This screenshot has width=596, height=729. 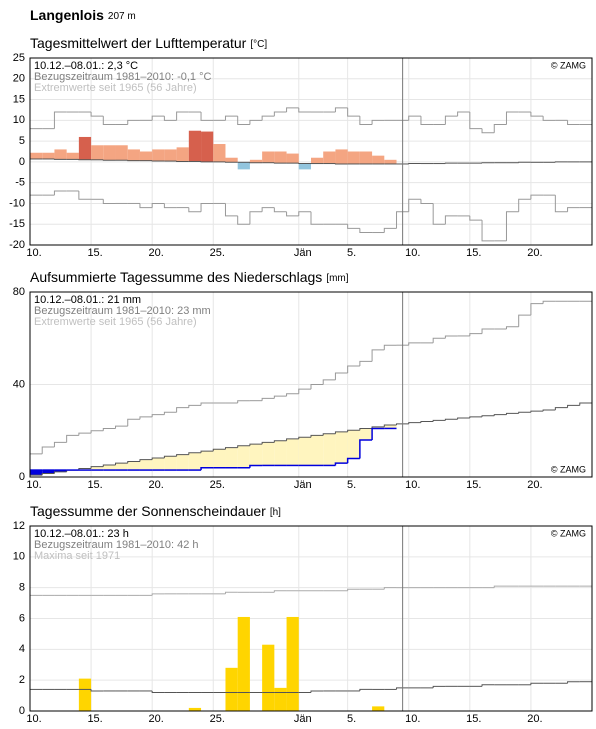 I want to click on y-tick-label: 40, so click(x=19, y=384).